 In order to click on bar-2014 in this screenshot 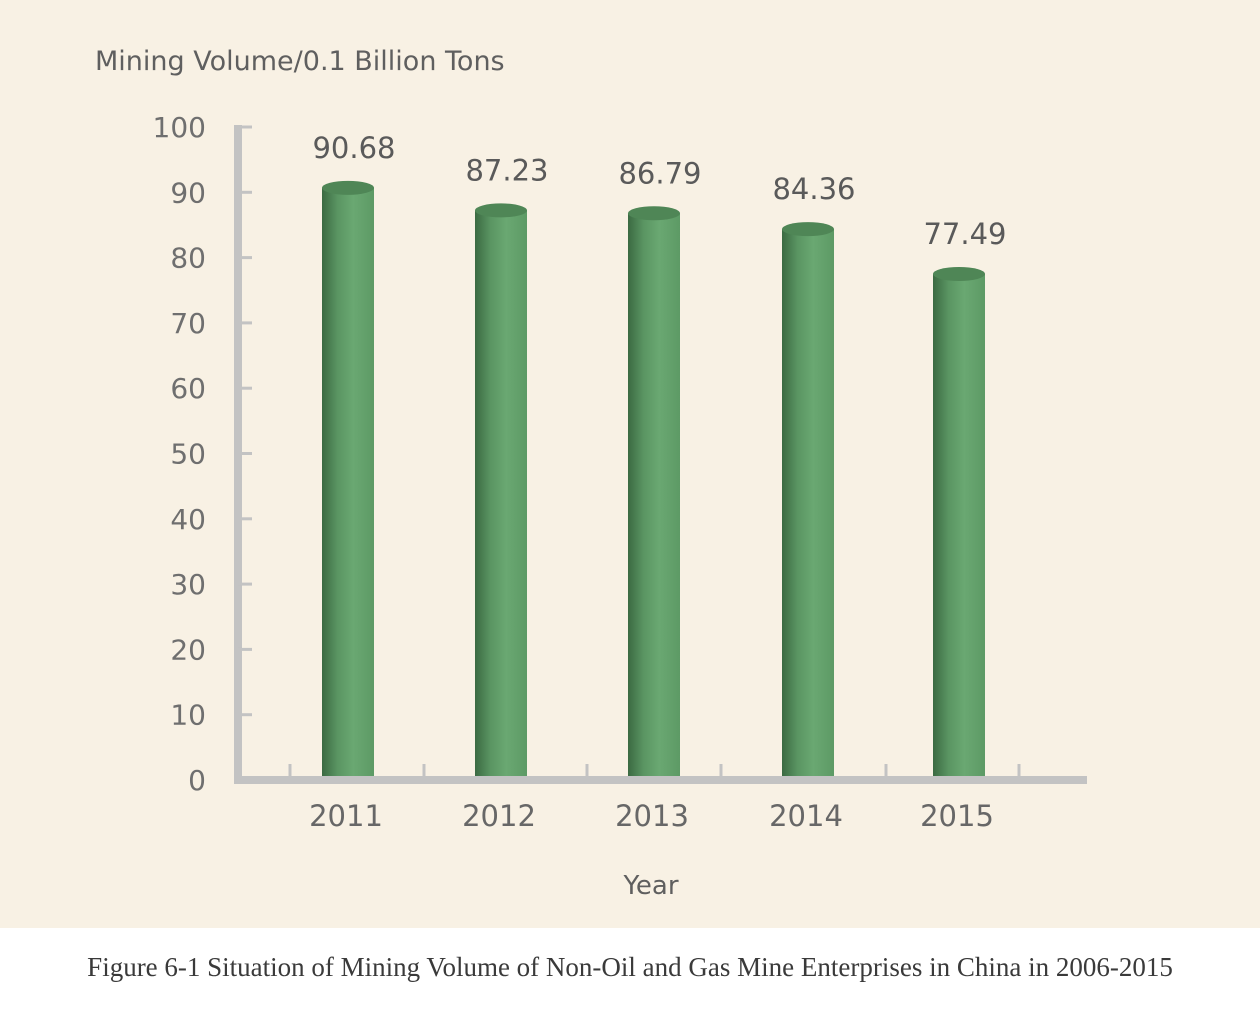, I will do `click(808, 499)`.